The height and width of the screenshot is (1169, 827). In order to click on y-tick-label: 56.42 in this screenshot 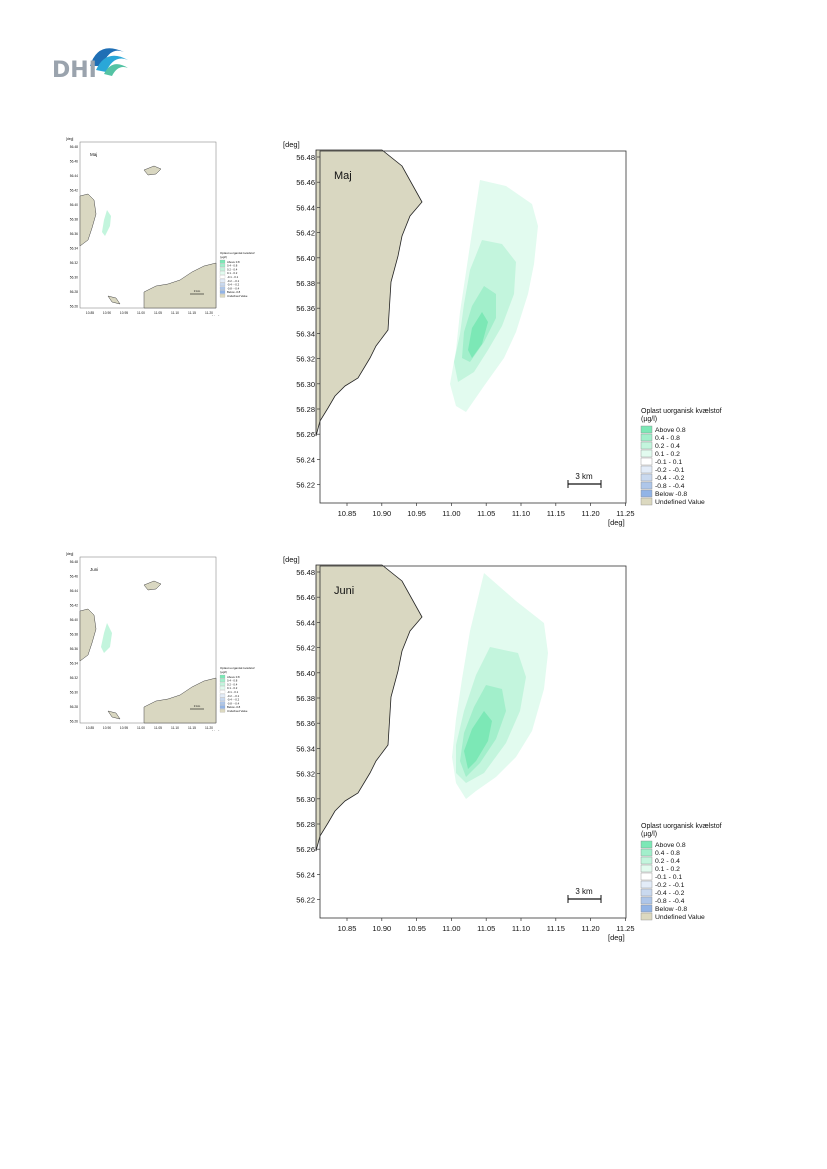, I will do `click(305, 233)`.